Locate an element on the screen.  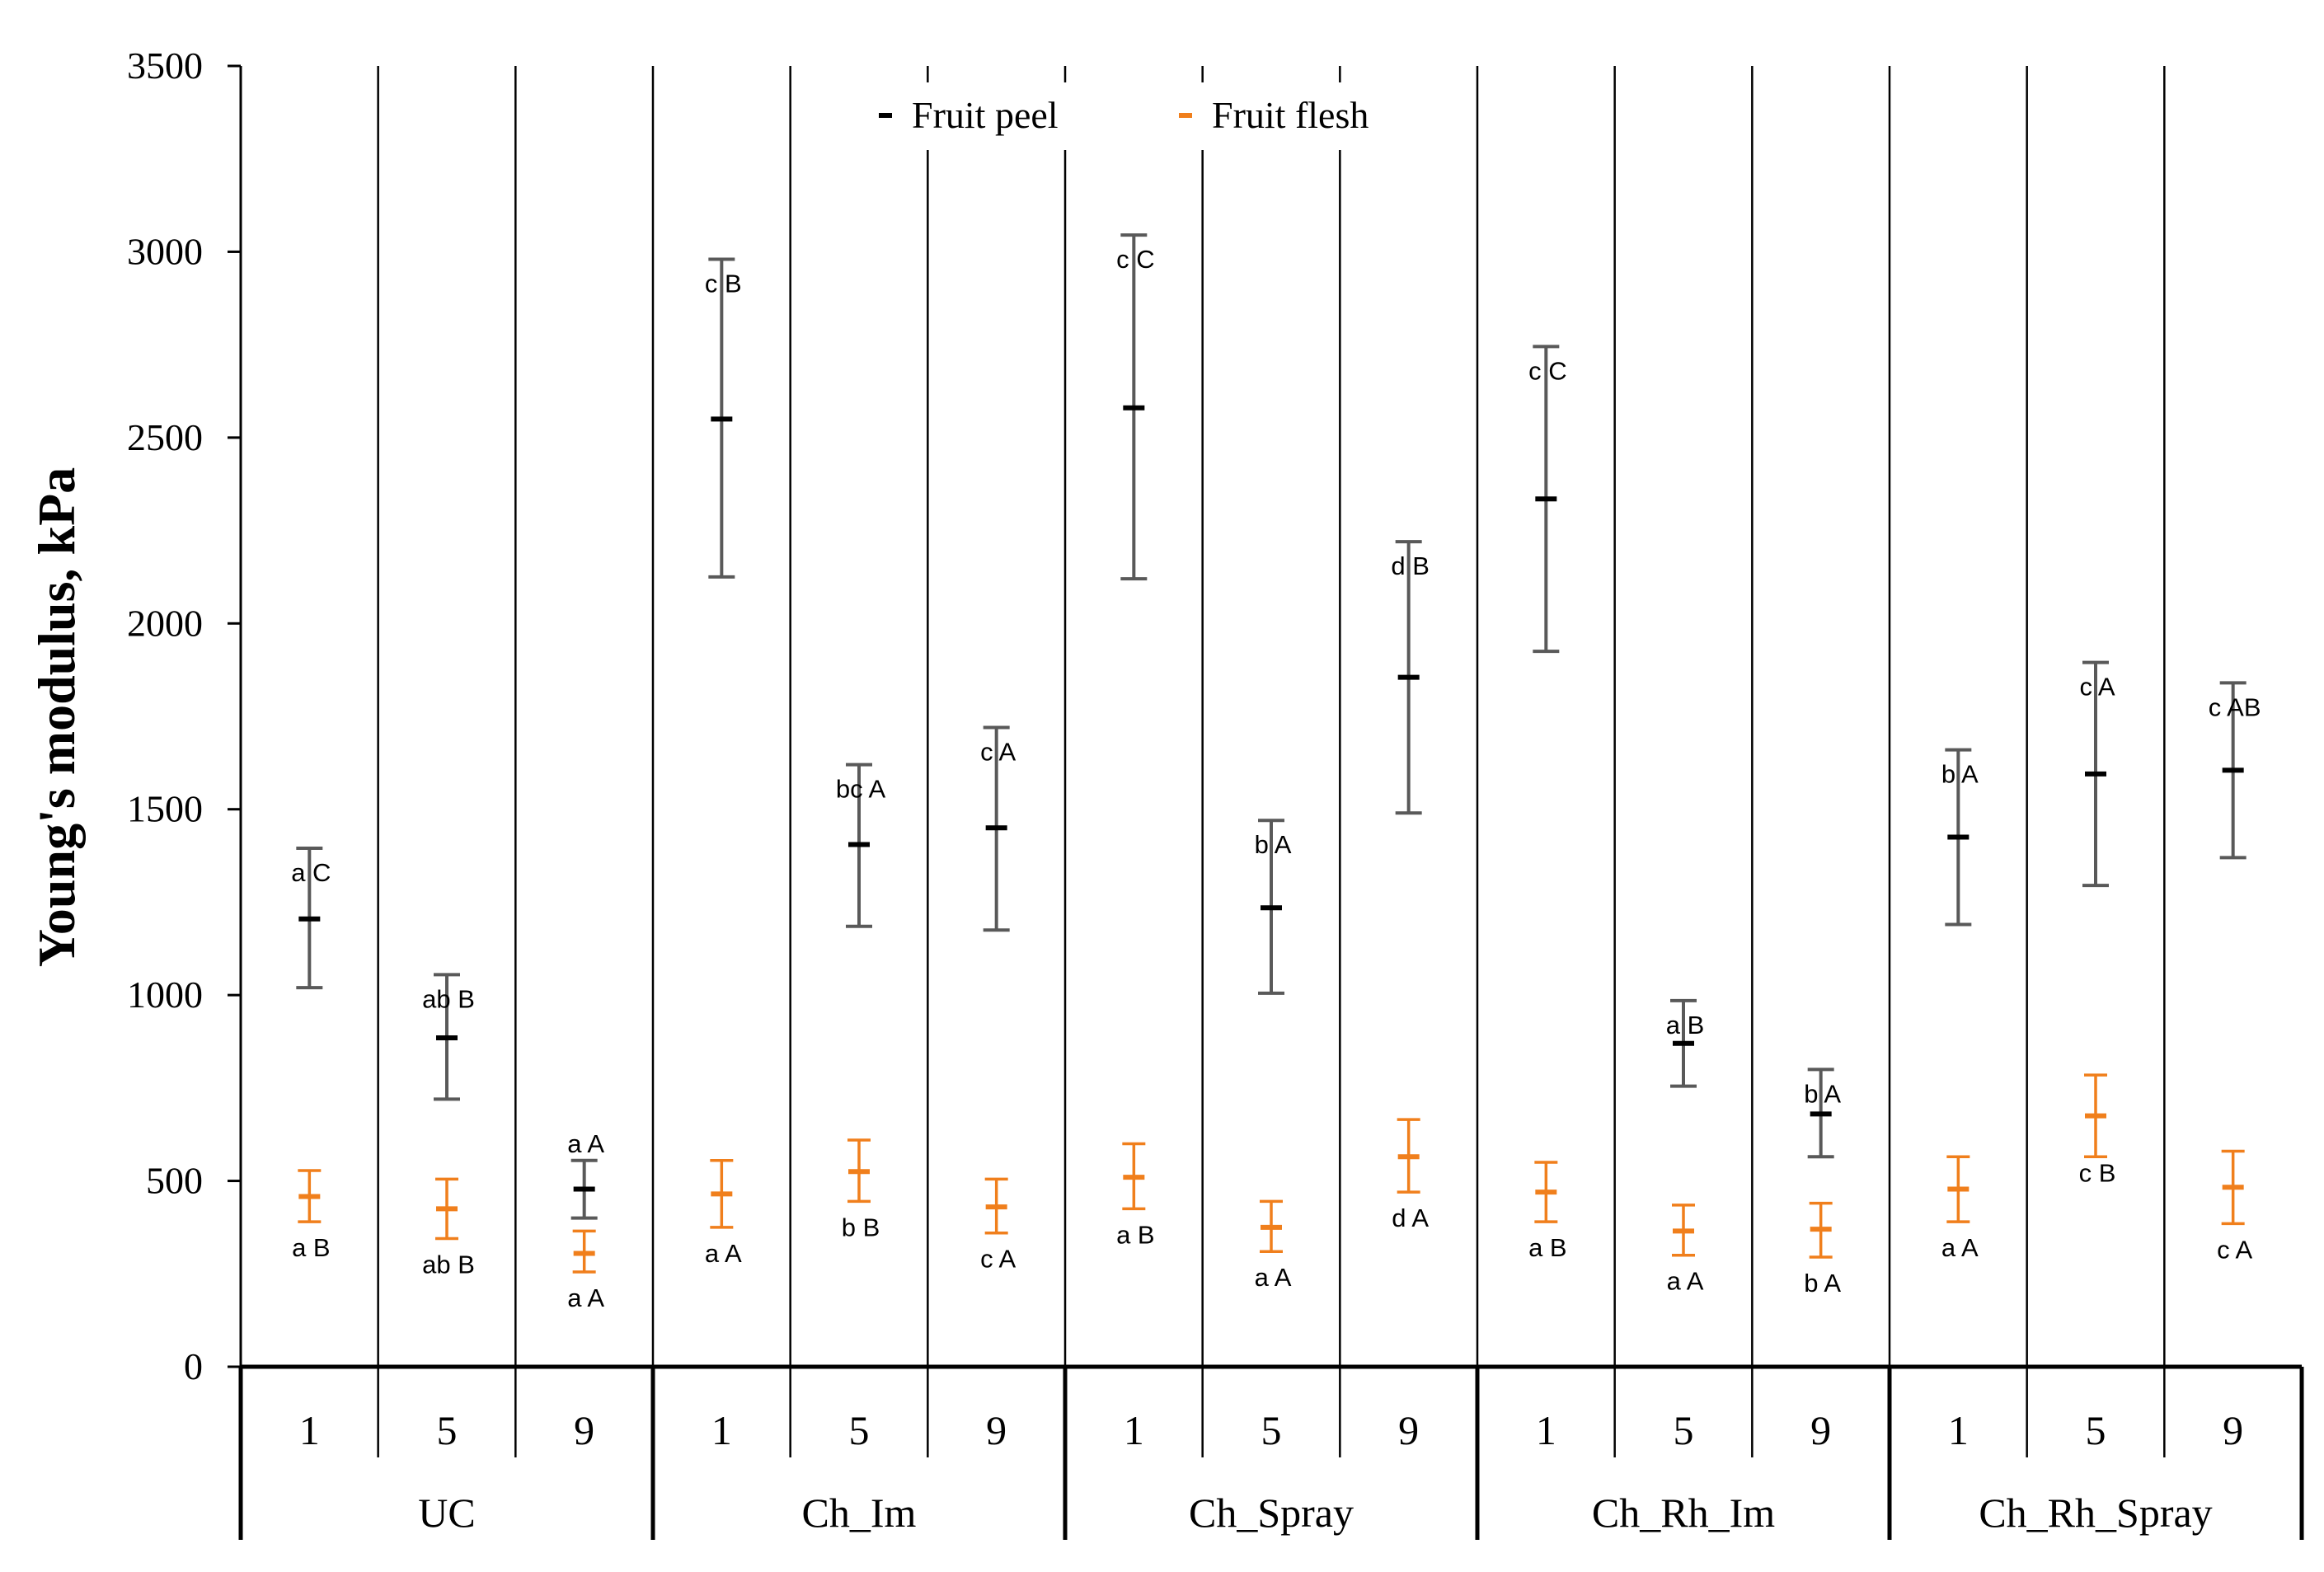
significance-label: d A is located at coordinates (1410, 1218).